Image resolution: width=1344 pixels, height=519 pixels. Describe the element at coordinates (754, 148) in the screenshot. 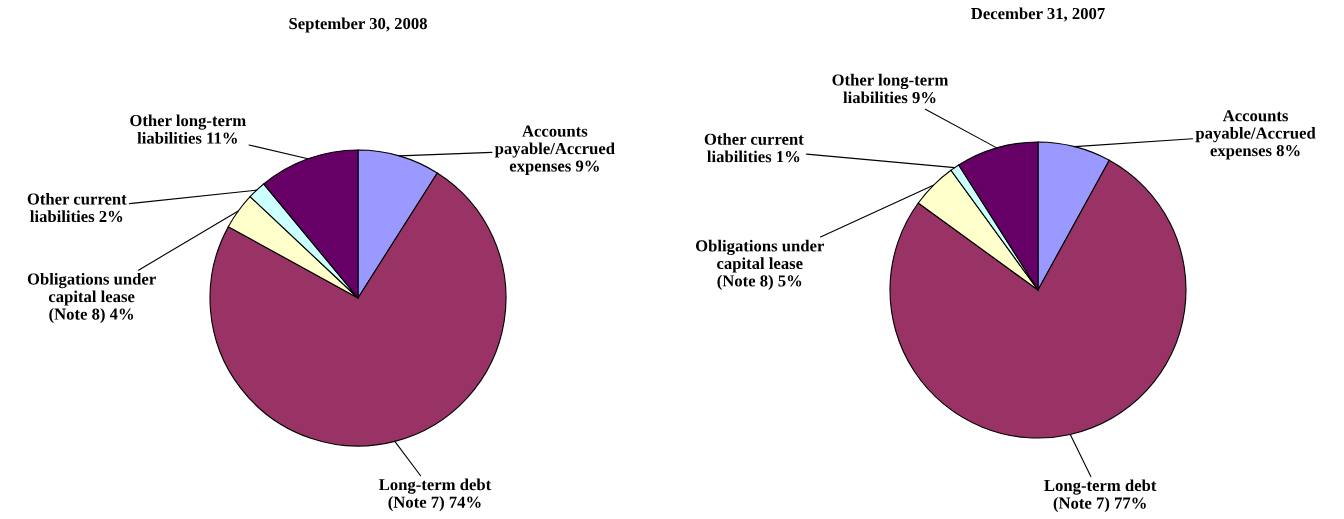

I see `slice-label: Other current liabilities 1%` at that location.